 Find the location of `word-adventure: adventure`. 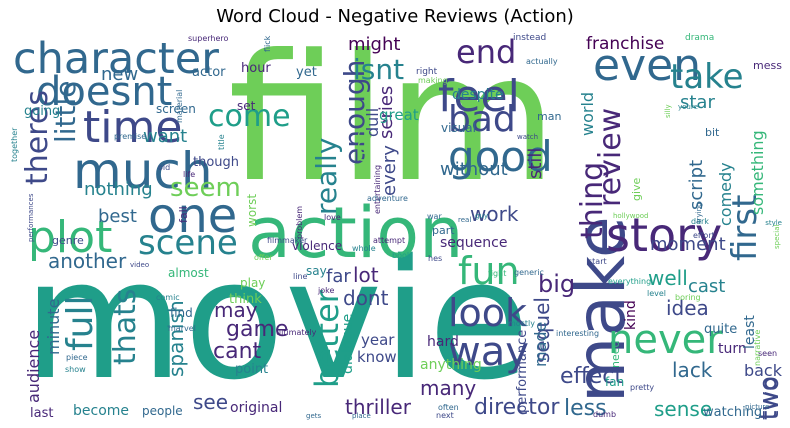

word-adventure: adventure is located at coordinates (387, 198).